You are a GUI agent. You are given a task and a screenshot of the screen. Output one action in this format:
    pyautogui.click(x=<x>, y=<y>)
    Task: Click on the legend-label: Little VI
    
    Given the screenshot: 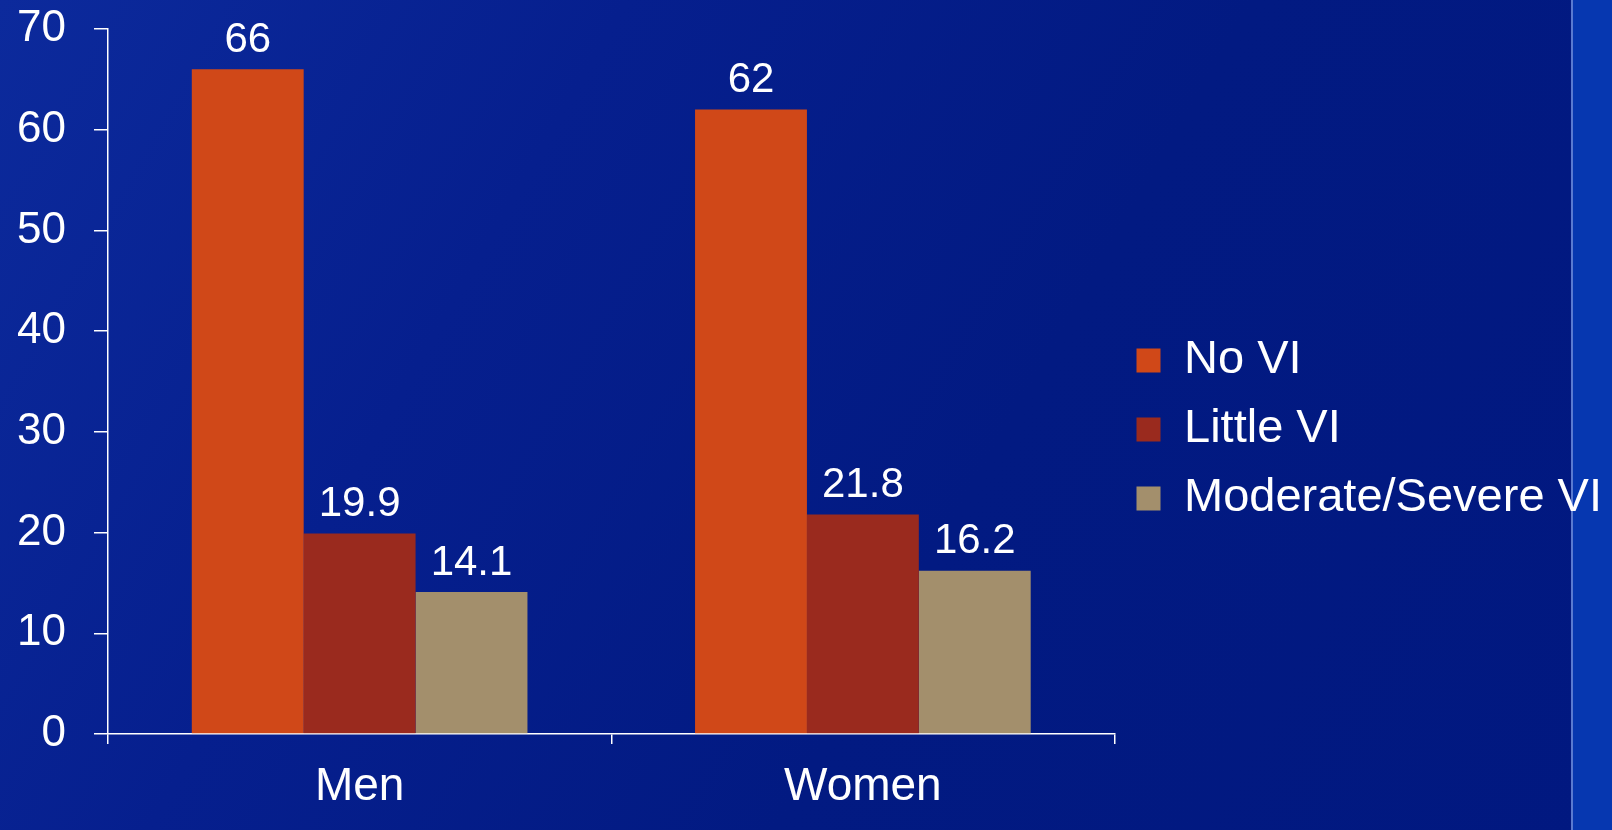 What is the action you would take?
    pyautogui.click(x=1262, y=426)
    